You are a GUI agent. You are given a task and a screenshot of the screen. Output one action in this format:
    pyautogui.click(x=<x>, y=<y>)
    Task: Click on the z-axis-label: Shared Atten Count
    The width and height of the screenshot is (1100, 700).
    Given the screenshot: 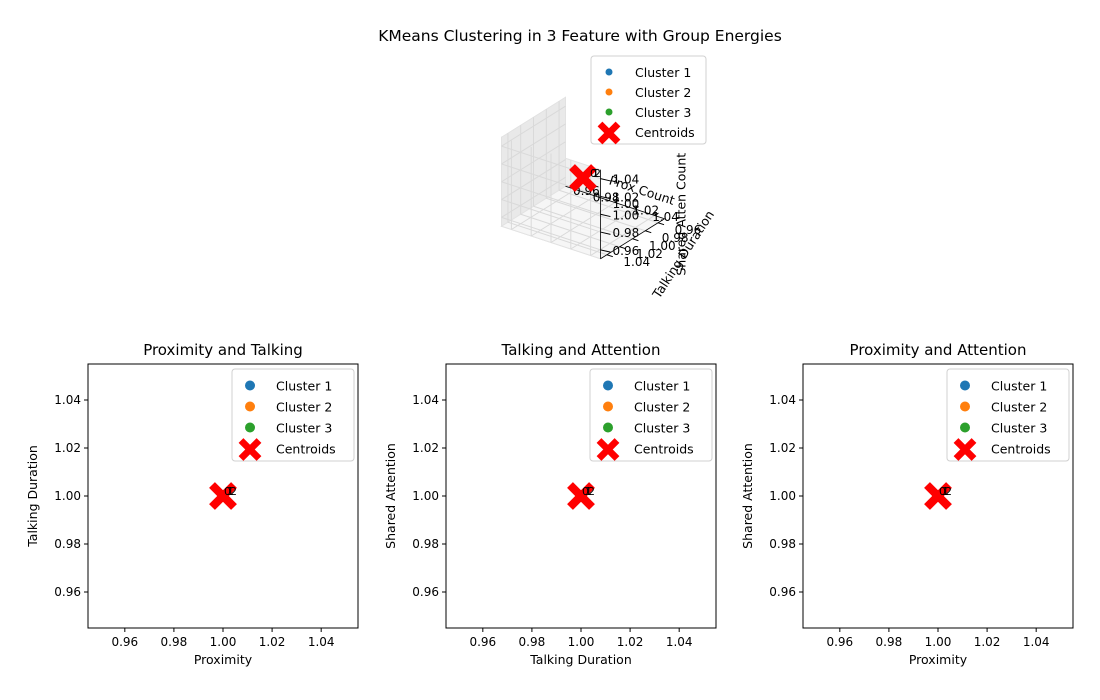 What is the action you would take?
    pyautogui.click(x=681, y=214)
    